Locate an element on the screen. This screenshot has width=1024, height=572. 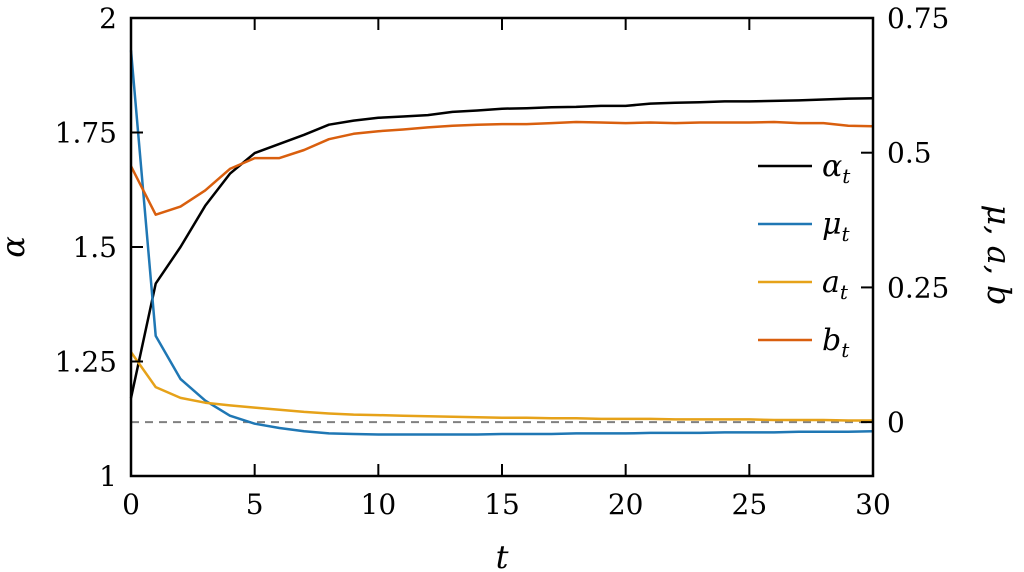
y-axis-left-label: α is located at coordinates (16, 247).